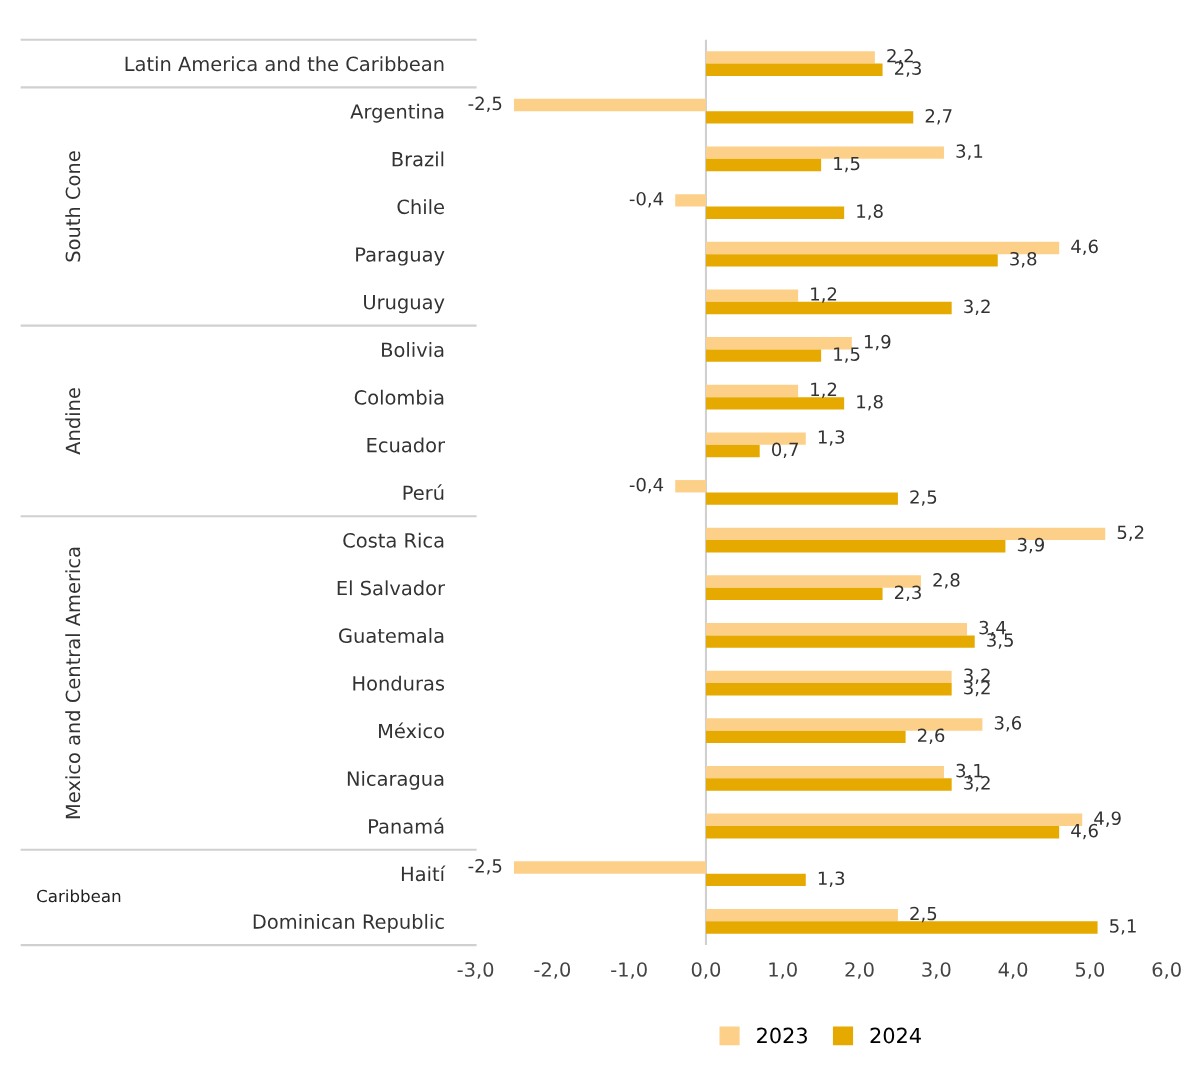 The image size is (1204, 1074). I want to click on y-tick-label: Colombia, so click(399, 397).